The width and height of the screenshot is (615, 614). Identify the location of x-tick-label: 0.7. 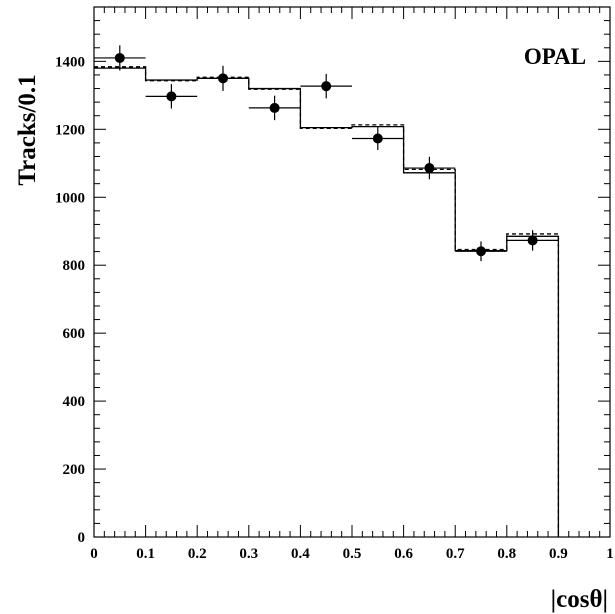
(455, 554).